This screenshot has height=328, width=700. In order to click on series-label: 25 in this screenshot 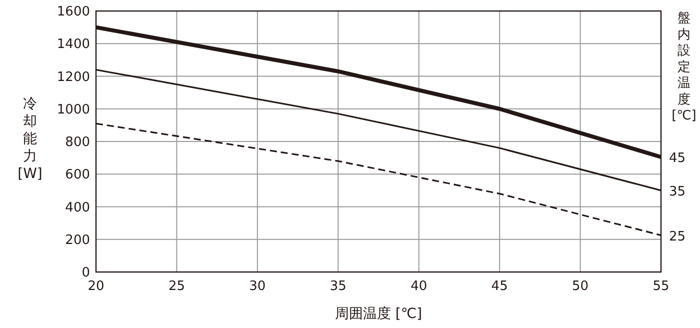, I will do `click(677, 236)`.